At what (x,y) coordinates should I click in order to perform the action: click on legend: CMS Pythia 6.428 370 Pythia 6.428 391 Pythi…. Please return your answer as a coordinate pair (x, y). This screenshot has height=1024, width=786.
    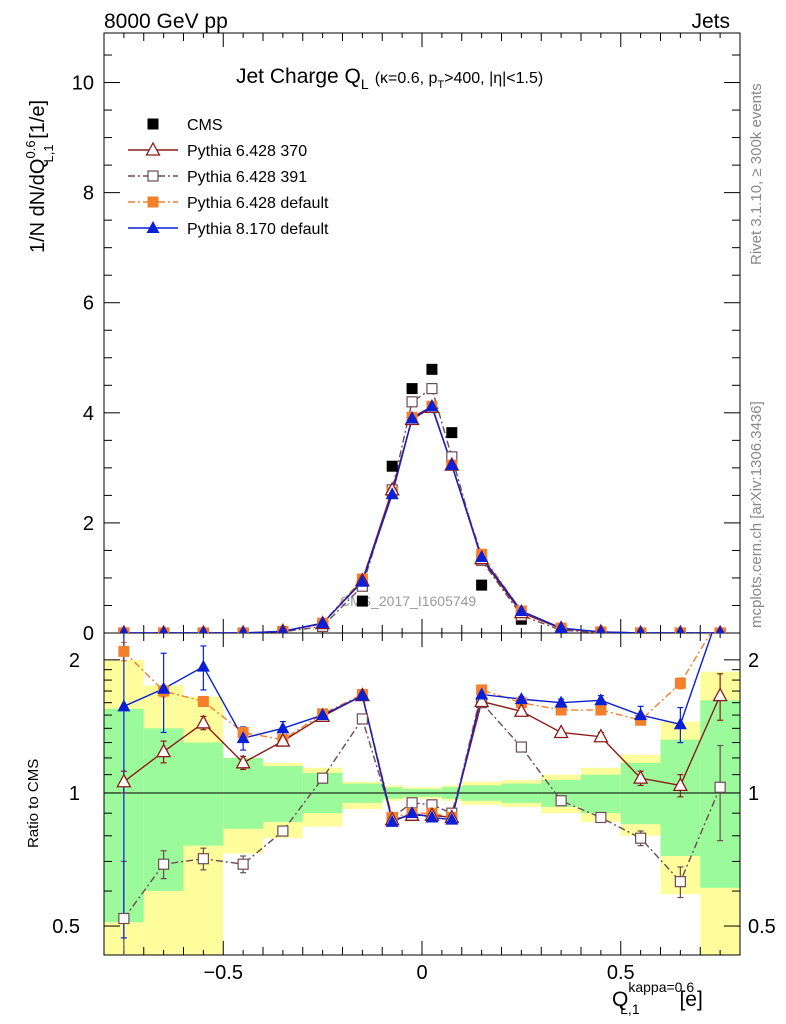
    Looking at the image, I should click on (228, 177).